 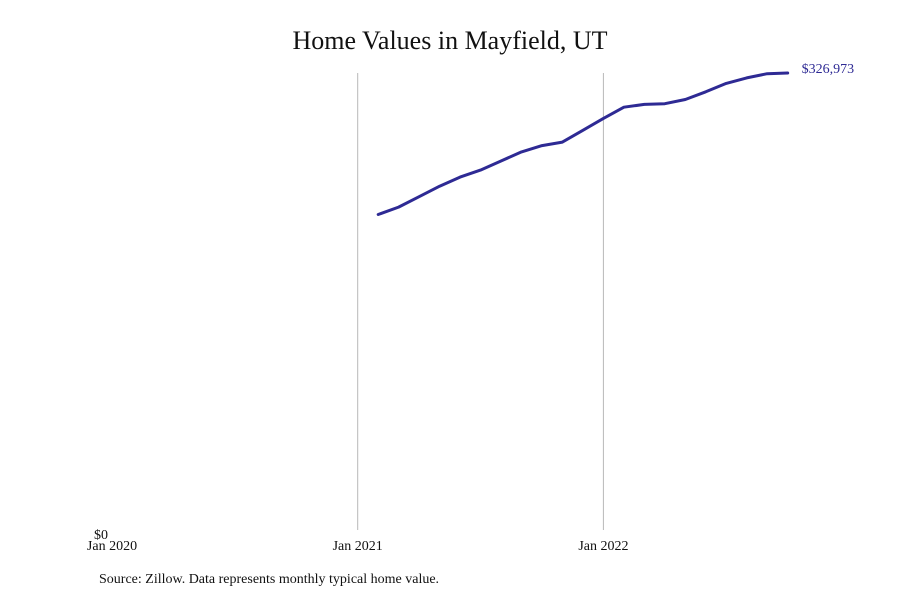 I want to click on chart-title: Home Values in Mayfield, UT, so click(x=450, y=40).